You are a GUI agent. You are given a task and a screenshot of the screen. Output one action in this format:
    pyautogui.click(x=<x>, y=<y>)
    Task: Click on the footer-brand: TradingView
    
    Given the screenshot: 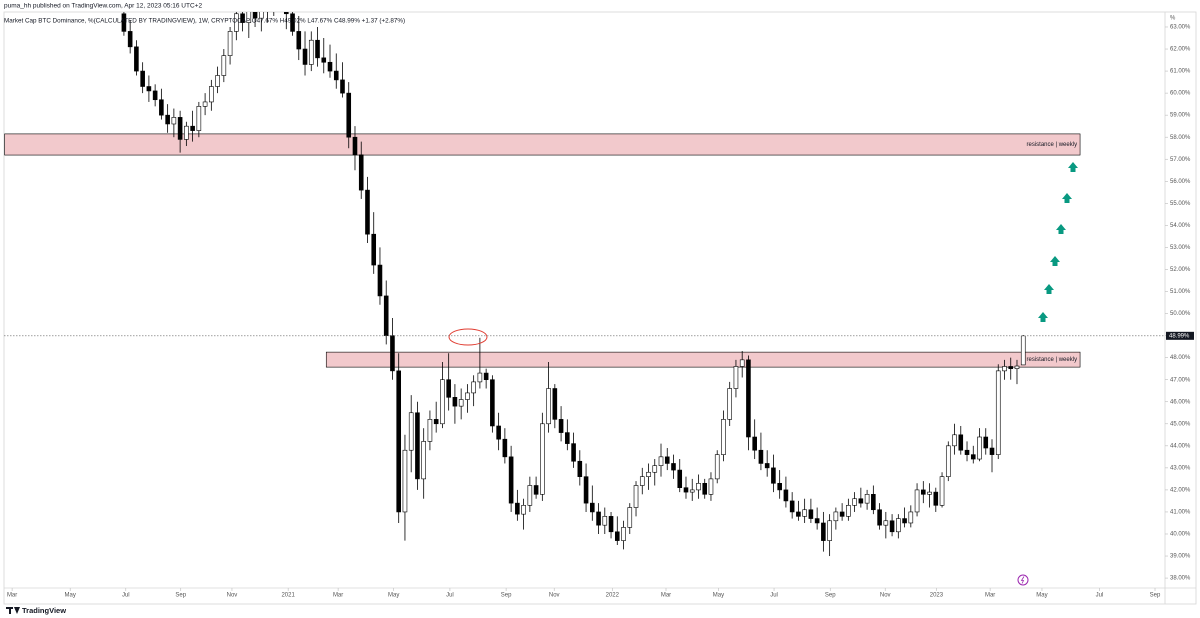 What is the action you would take?
    pyautogui.click(x=44, y=610)
    